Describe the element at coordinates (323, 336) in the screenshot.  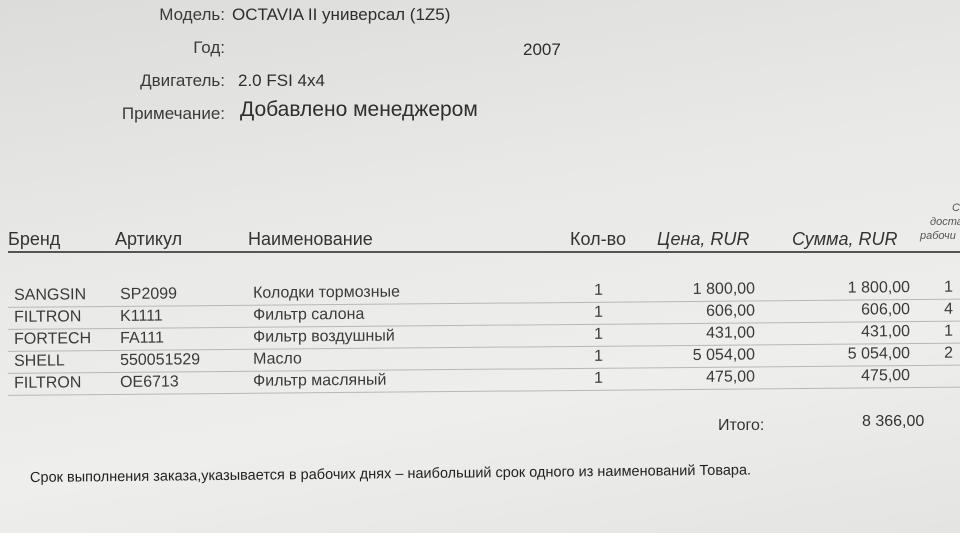
I see `cell-name: Фильтр воздушный` at that location.